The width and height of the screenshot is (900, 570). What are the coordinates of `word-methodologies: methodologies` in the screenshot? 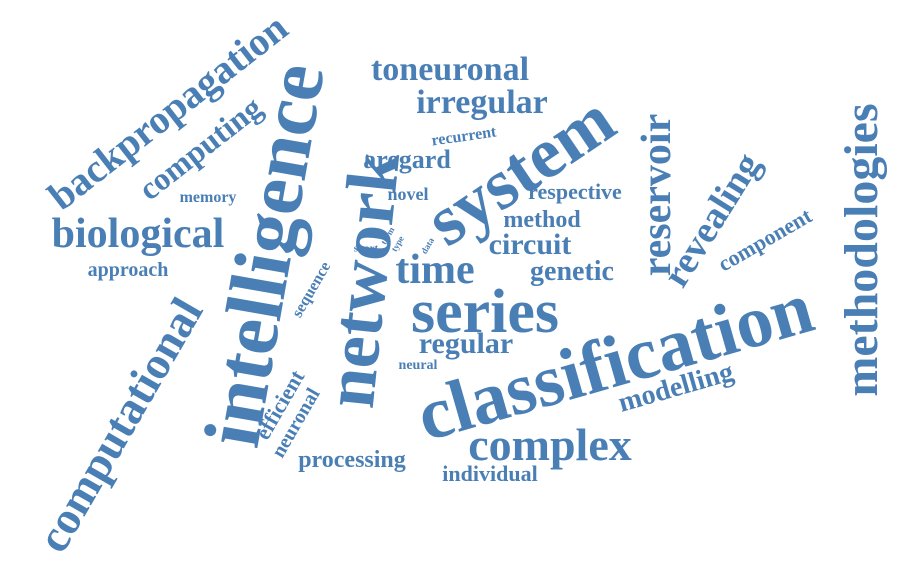 It's located at (861, 250).